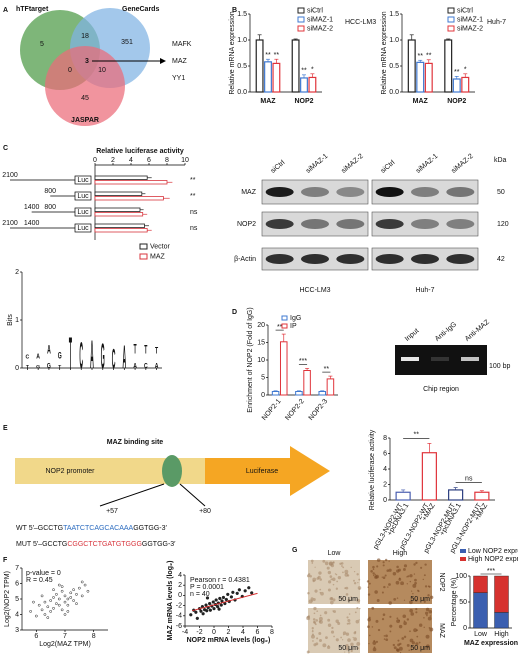  Describe the element at coordinates (295, 550) in the screenshot. I see `panel-letter: G` at that location.